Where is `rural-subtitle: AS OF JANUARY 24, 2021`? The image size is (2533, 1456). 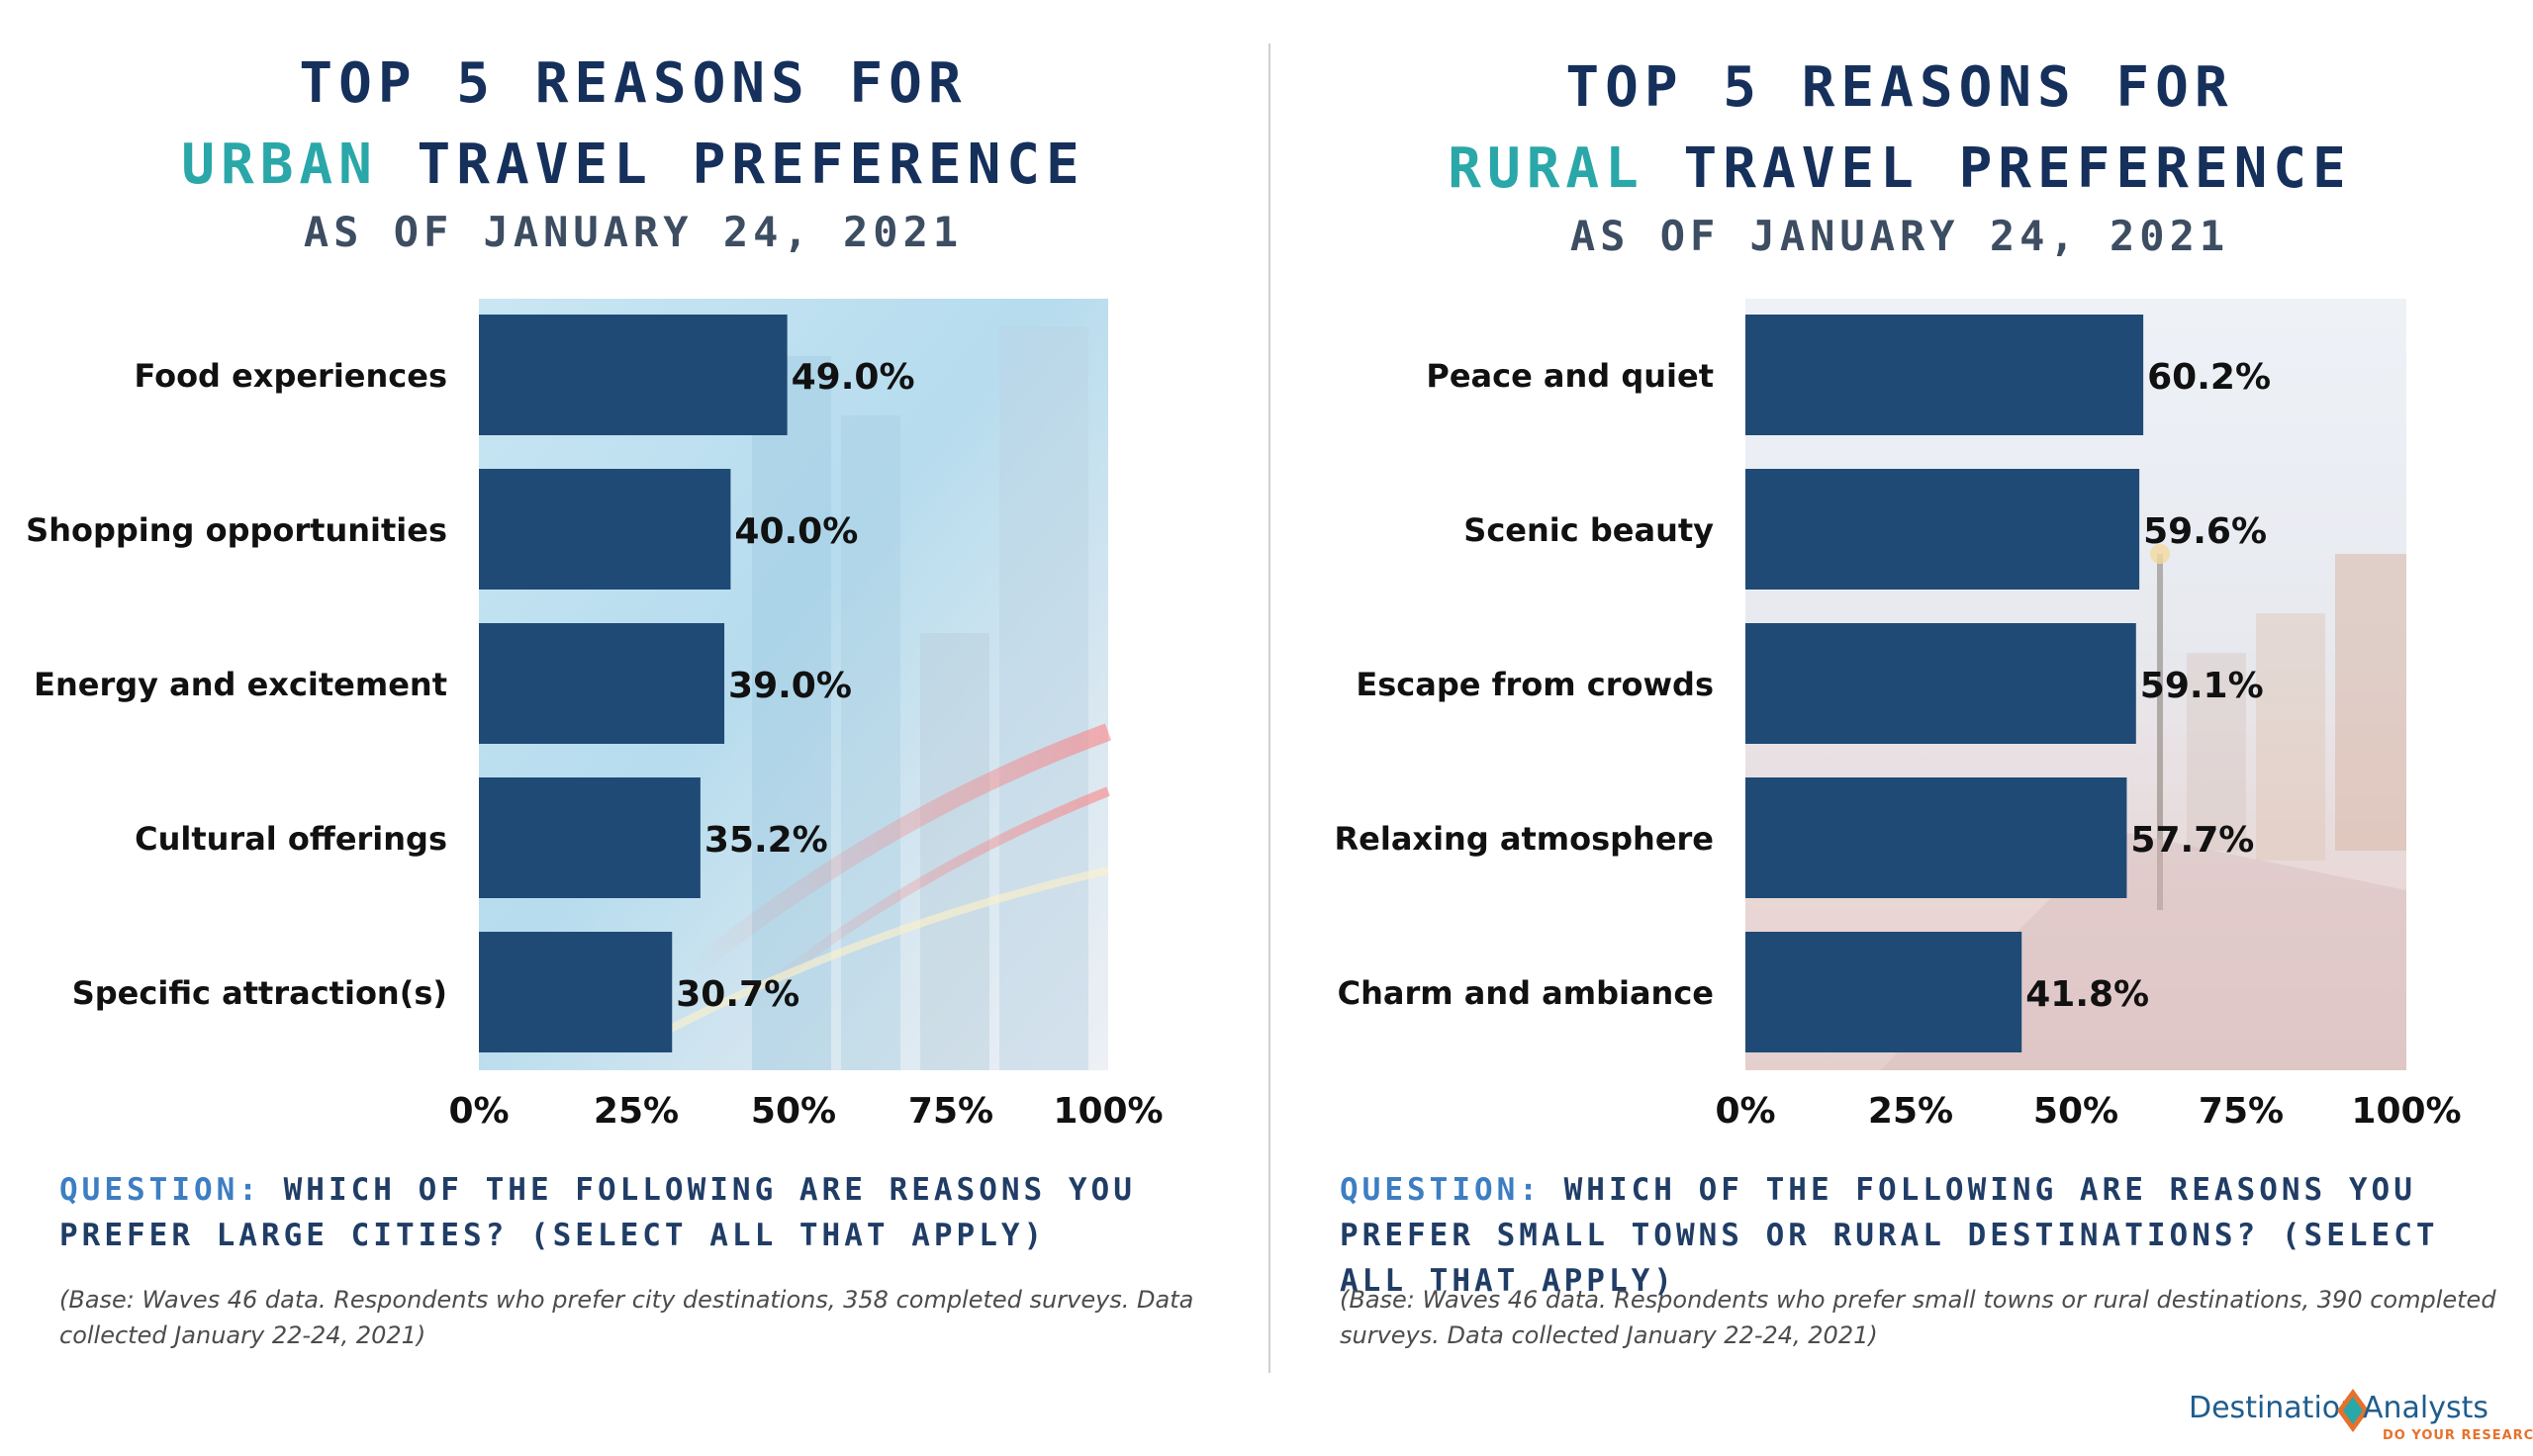
rural-subtitle: AS OF JANUARY 24, 2021 is located at coordinates (1899, 236).